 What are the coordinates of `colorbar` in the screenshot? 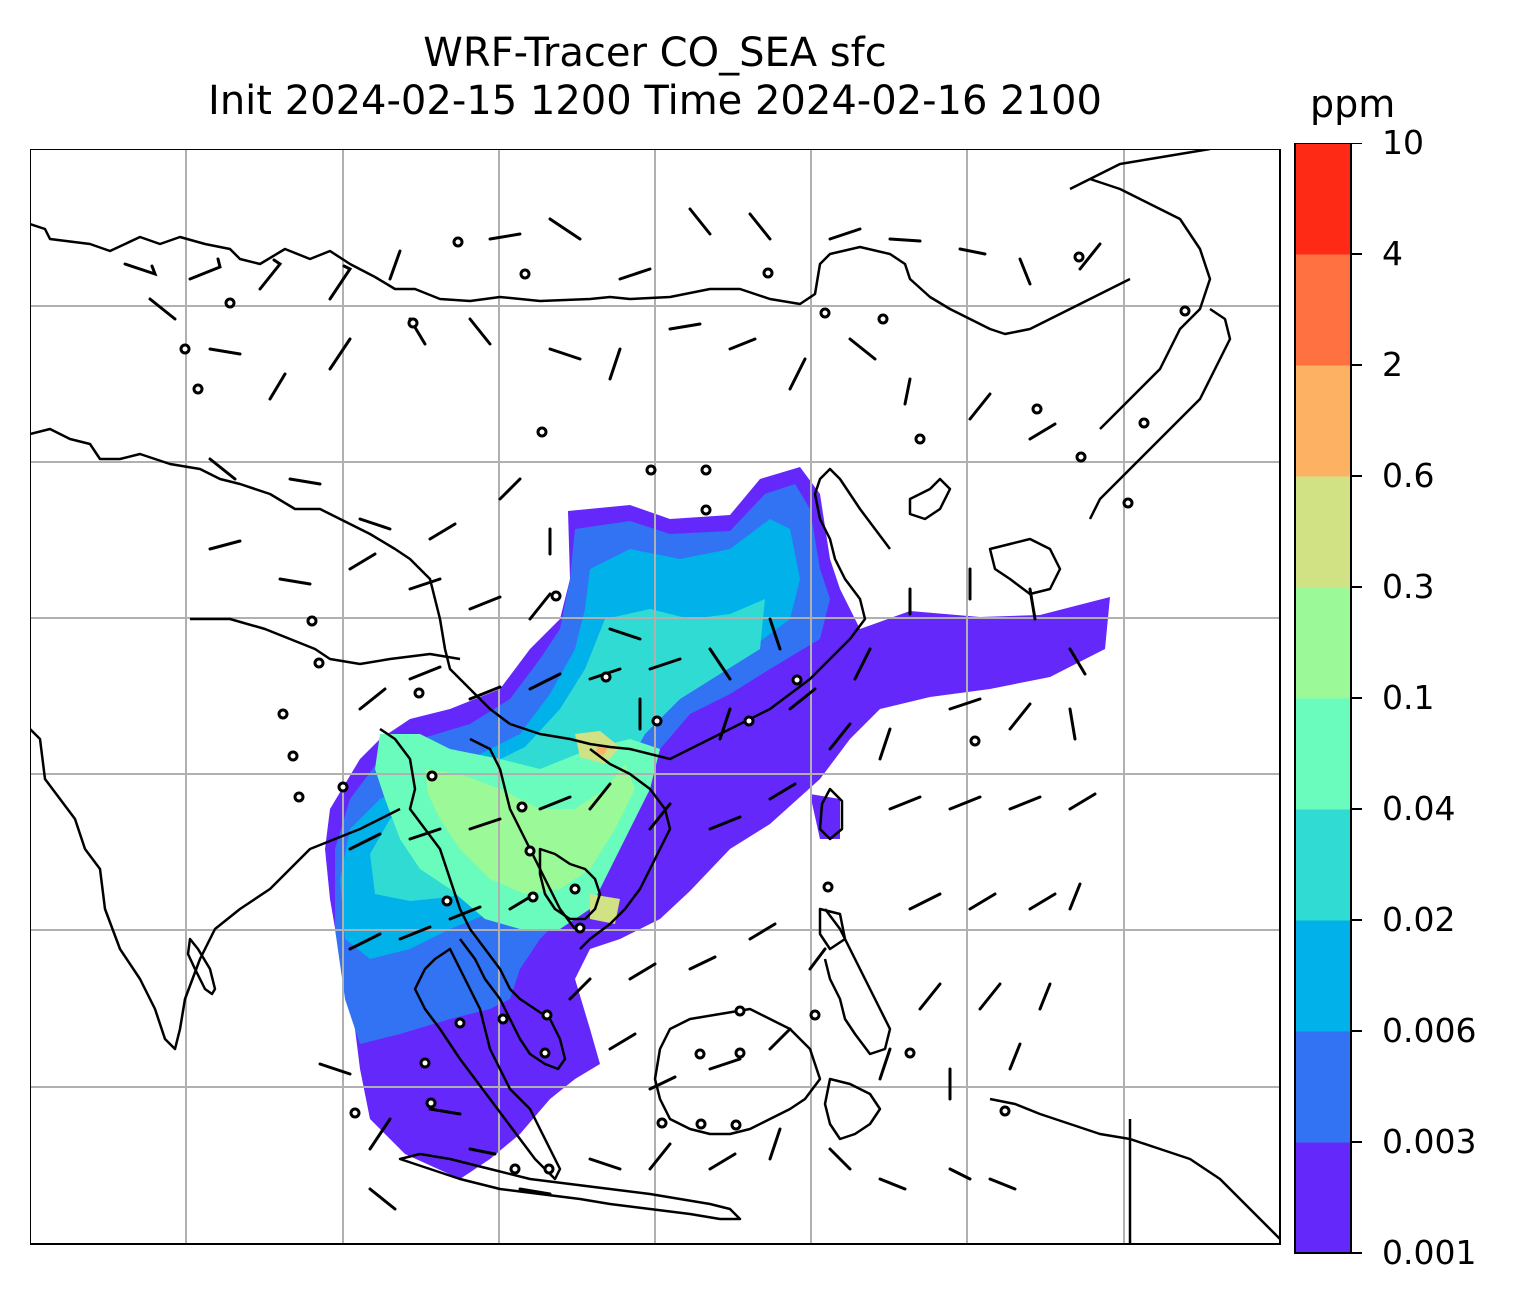 It's located at (1328, 698).